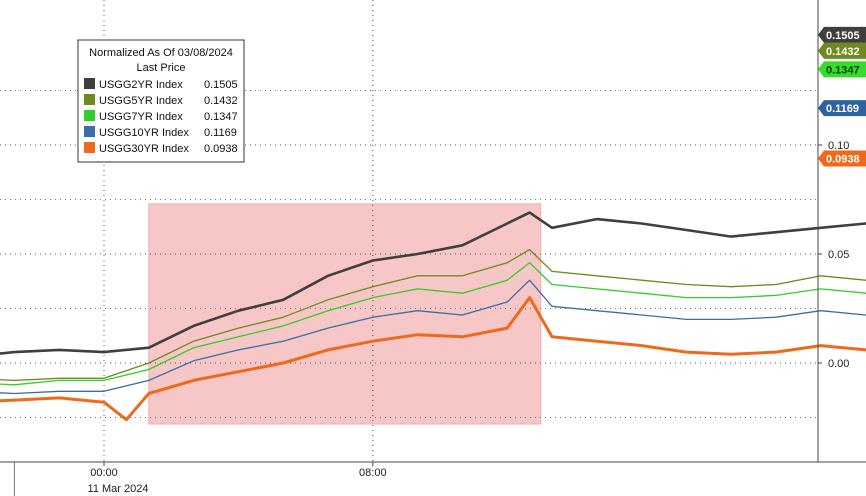 The width and height of the screenshot is (866, 496). What do you see at coordinates (221, 101) in the screenshot?
I see `legend-value-2: 0.1432` at bounding box center [221, 101].